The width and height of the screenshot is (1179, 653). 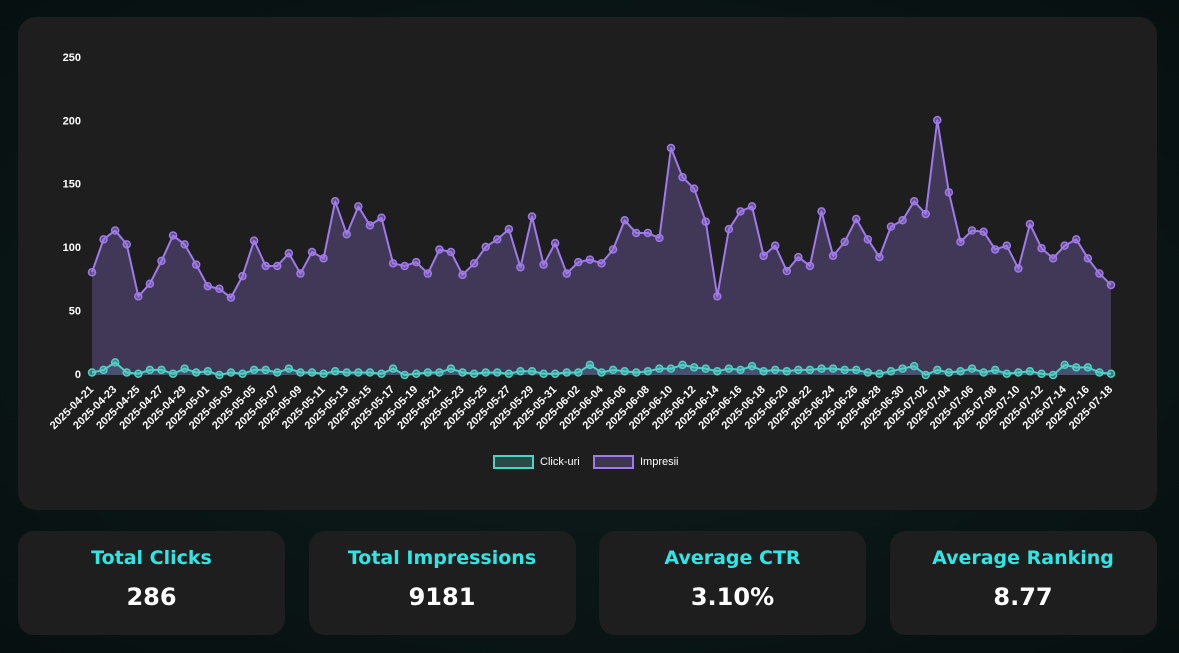 I want to click on y-tick-label: 50, so click(x=75, y=312).